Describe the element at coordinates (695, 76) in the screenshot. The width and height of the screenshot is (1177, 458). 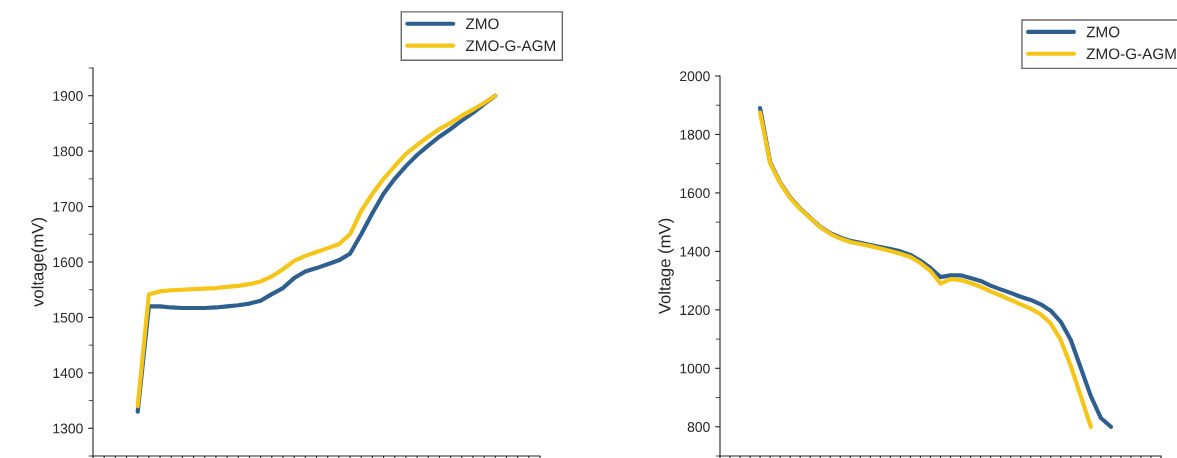
I see `y-tick-label: 2000` at that location.